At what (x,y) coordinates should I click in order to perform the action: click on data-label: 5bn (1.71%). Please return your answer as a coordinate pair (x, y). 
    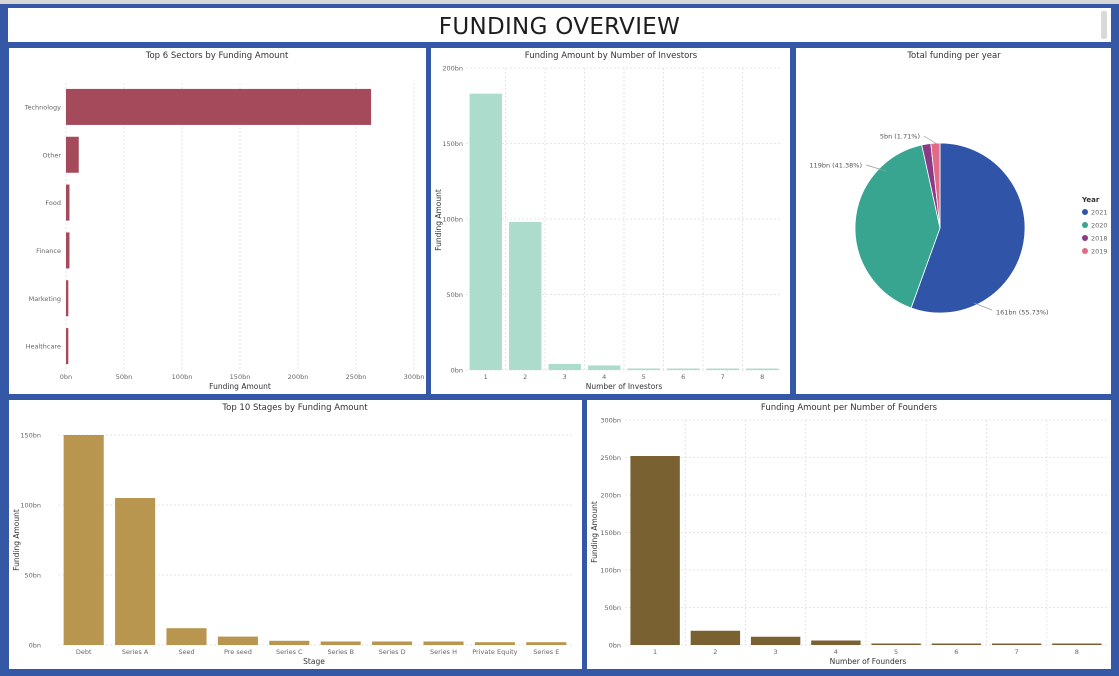
    Looking at the image, I should click on (900, 137).